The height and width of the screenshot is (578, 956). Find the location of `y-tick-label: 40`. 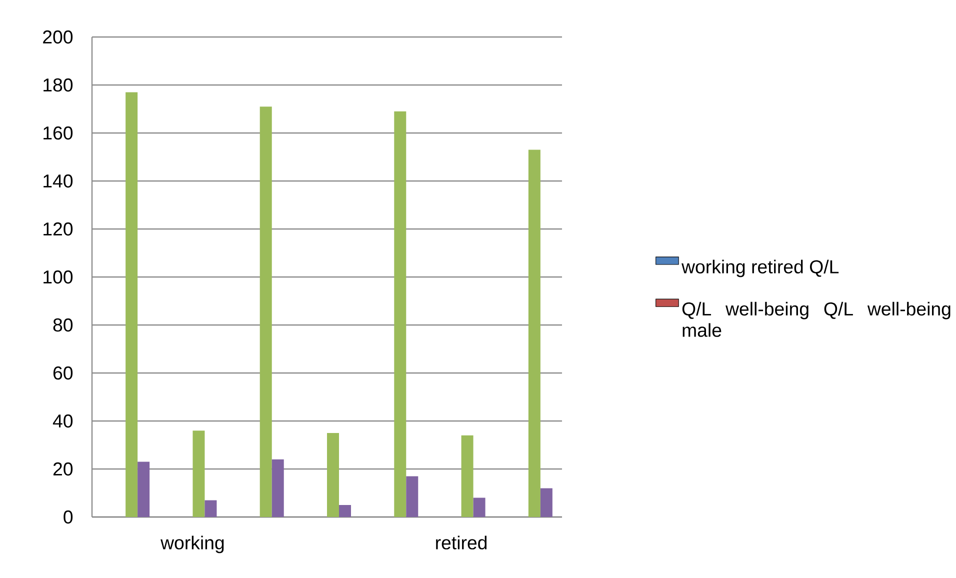

y-tick-label: 40 is located at coordinates (62, 421).